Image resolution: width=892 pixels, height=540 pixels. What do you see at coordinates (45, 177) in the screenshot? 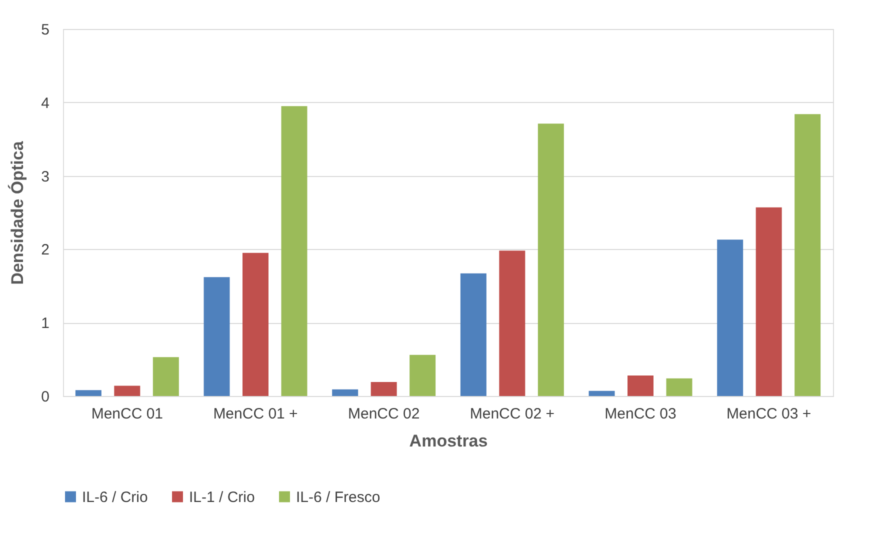
I see `y-tick-label: 3` at bounding box center [45, 177].